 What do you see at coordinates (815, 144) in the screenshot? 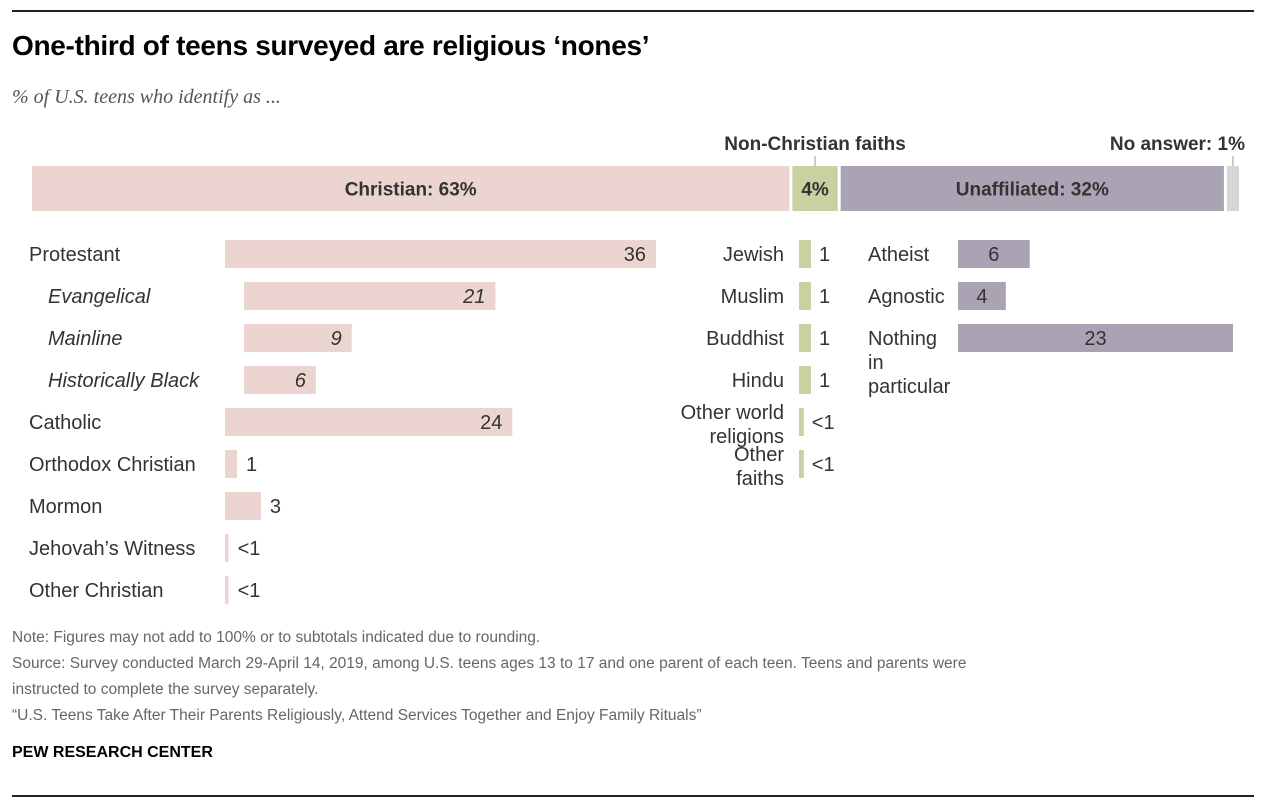
I see `non-christian-callout: Non-Christian faiths` at bounding box center [815, 144].